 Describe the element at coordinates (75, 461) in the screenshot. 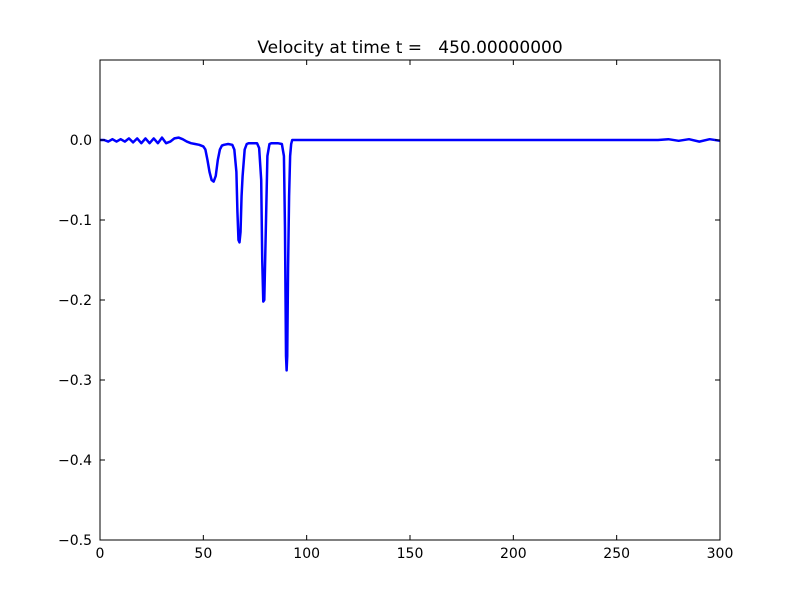

I see `y-tick-label: −0.4` at that location.